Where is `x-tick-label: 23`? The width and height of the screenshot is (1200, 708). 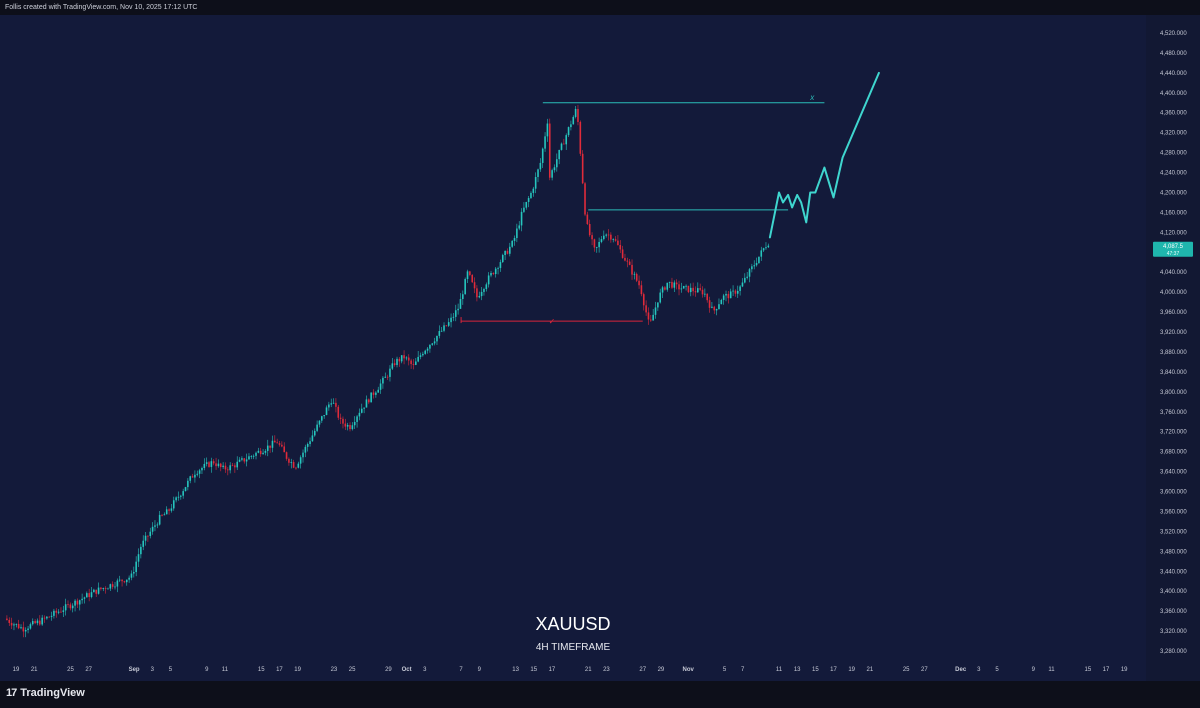
x-tick-label: 23 is located at coordinates (334, 670).